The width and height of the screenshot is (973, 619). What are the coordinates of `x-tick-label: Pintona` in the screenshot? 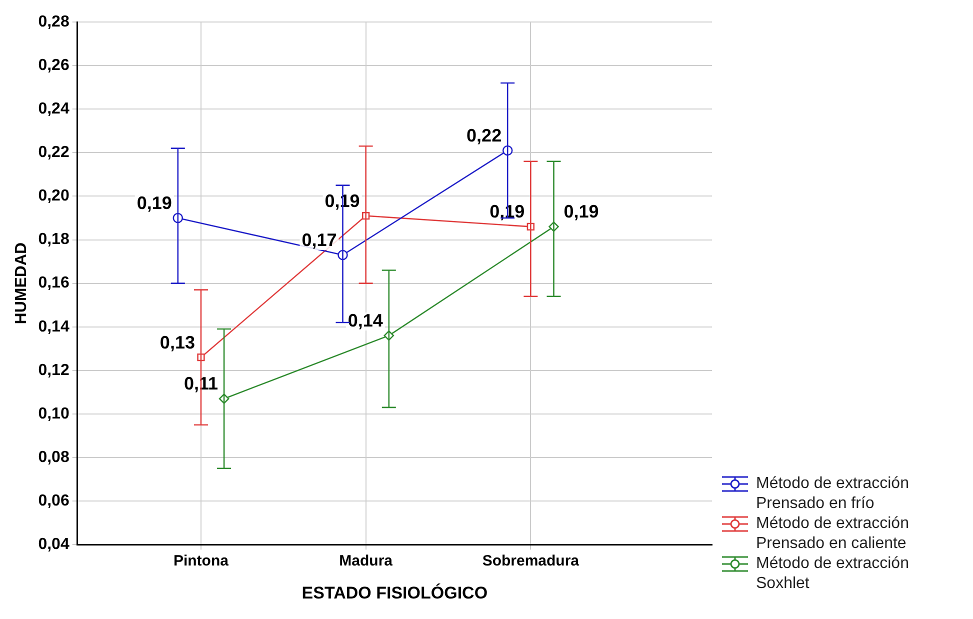 It's located at (201, 561).